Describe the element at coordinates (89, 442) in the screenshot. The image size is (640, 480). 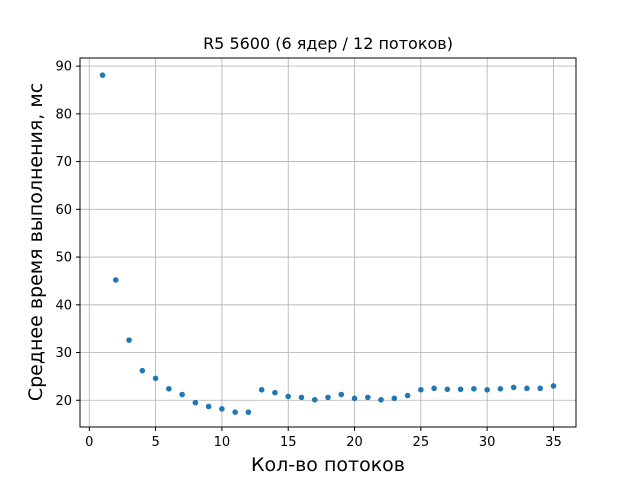
I see `x-tick-label: 0` at that location.